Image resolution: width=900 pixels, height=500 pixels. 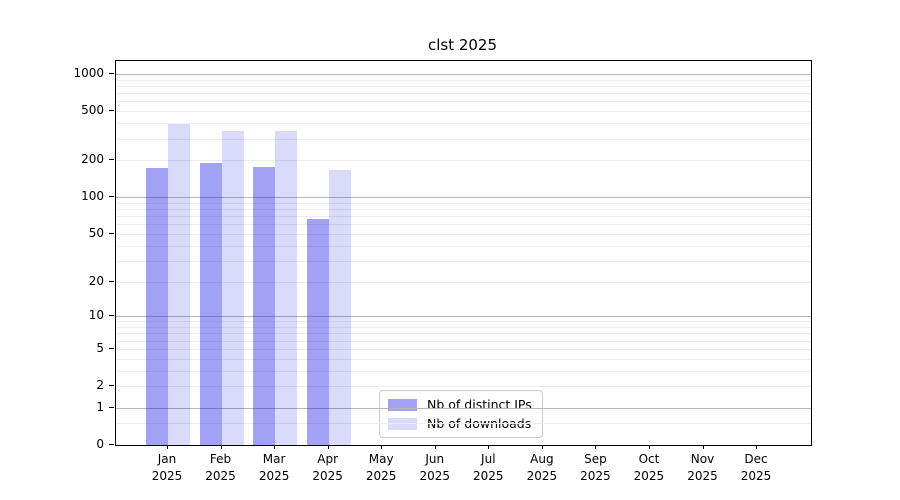 What do you see at coordinates (100, 444) in the screenshot?
I see `y-tick-label: 0` at bounding box center [100, 444].